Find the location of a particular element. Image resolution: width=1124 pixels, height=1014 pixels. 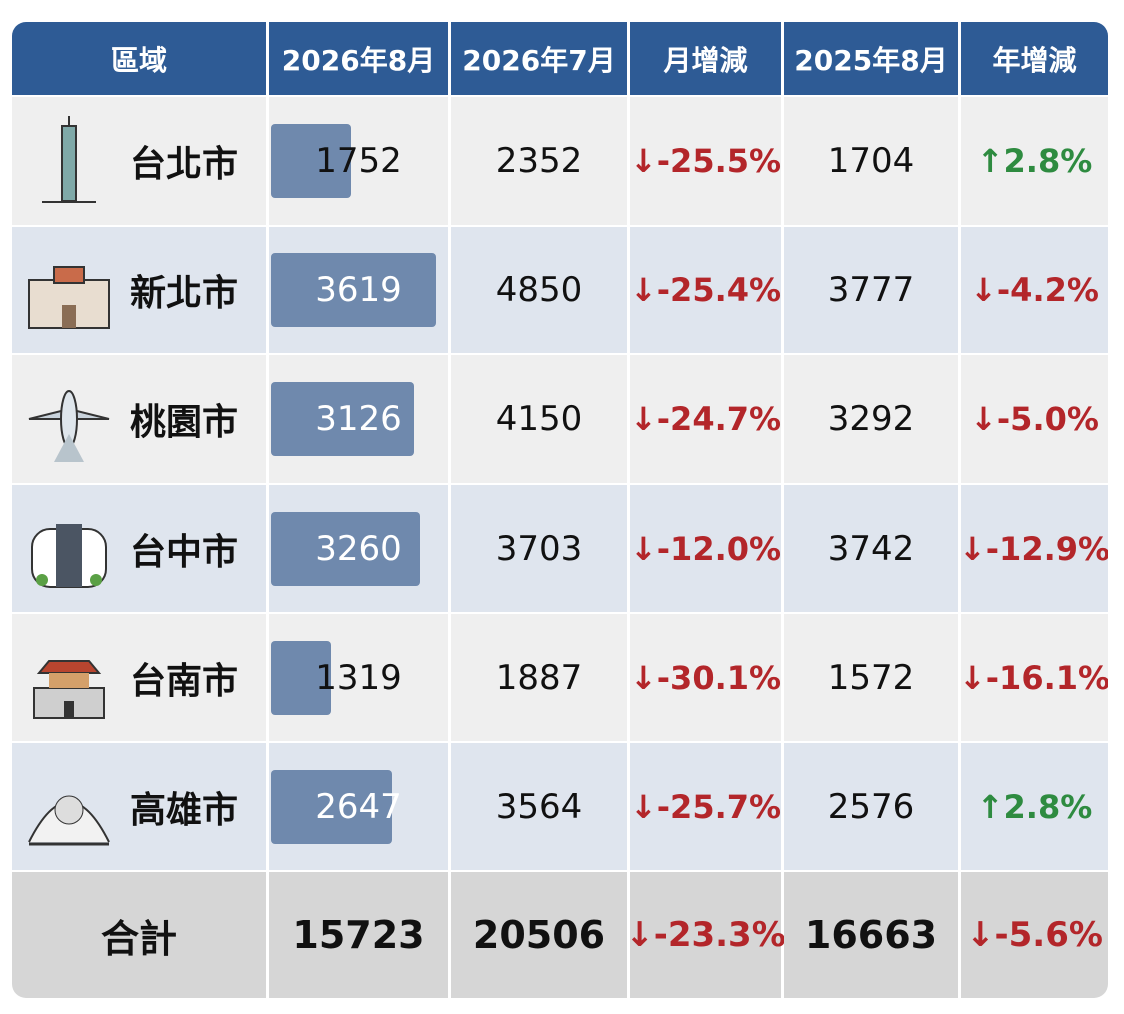

value-cell: ↓-12.9% is located at coordinates (1033, 548).